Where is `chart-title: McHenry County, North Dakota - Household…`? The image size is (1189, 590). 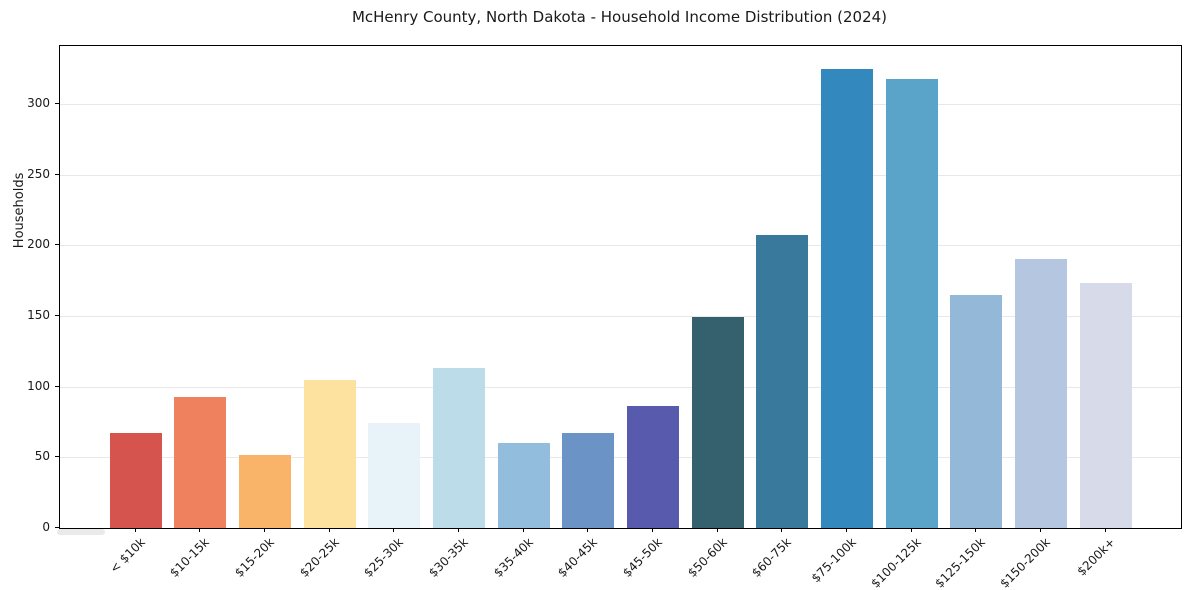
chart-title: McHenry County, North Dakota - Household… is located at coordinates (619, 17).